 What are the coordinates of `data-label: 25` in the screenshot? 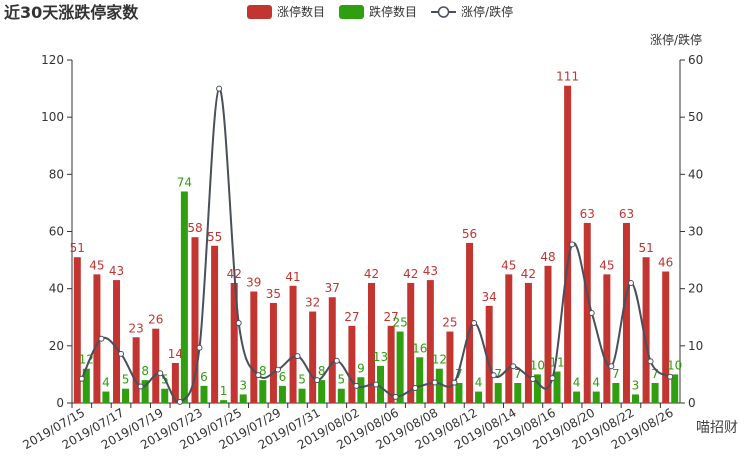 It's located at (449, 323).